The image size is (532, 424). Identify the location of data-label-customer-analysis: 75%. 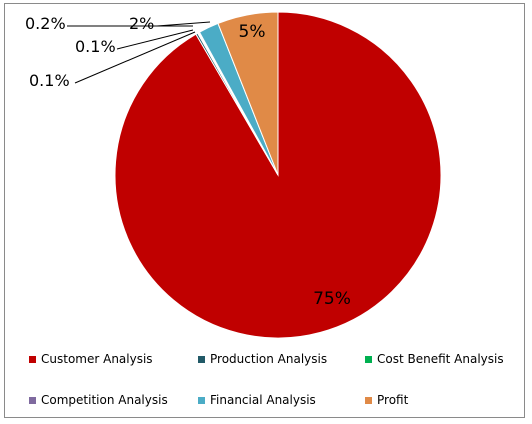
(332, 299).